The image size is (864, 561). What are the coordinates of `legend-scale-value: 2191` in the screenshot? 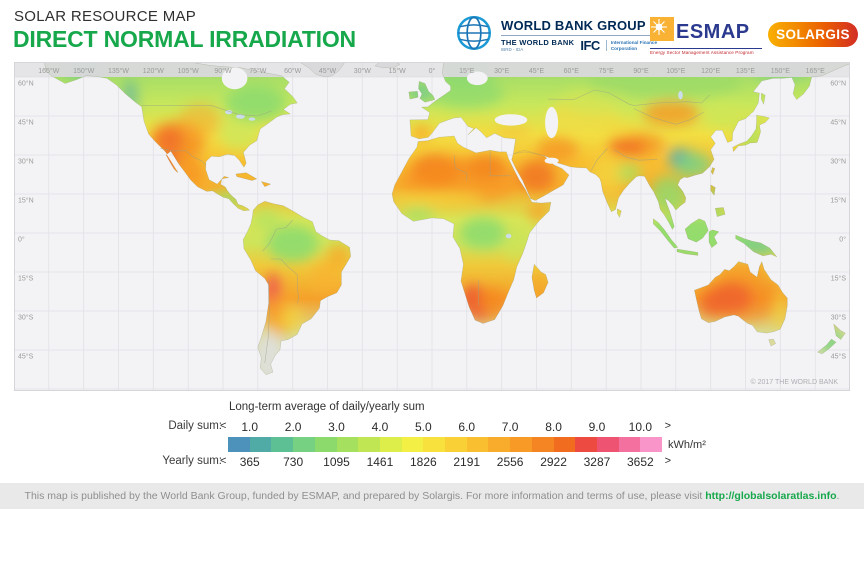 It's located at (467, 462).